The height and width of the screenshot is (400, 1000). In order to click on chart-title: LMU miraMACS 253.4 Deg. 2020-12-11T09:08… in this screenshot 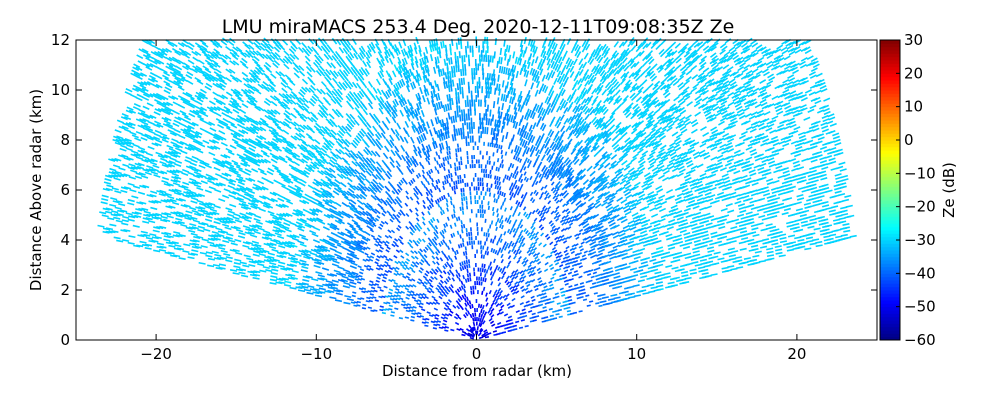, I will do `click(478, 27)`.